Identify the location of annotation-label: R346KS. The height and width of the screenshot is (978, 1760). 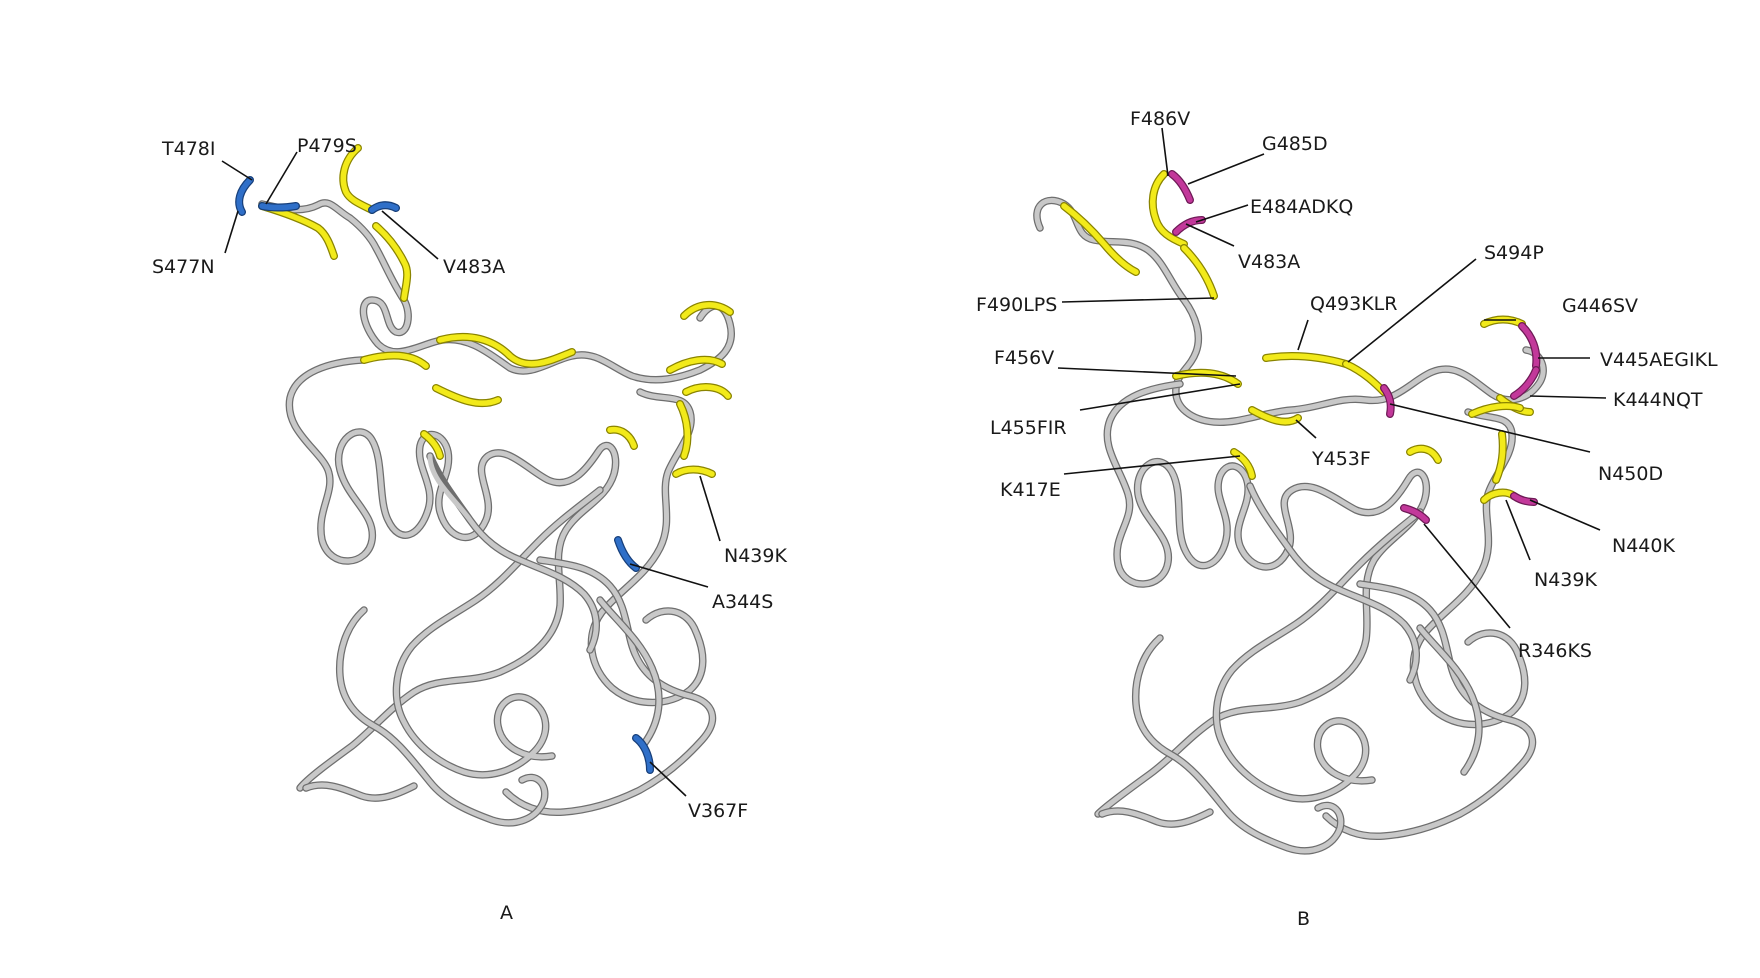
(1555, 651).